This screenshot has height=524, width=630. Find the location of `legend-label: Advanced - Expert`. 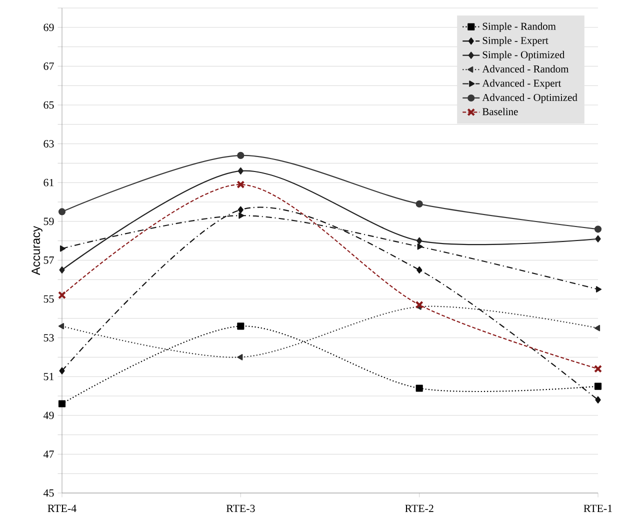

legend-label: Advanced - Expert is located at coordinates (522, 84).